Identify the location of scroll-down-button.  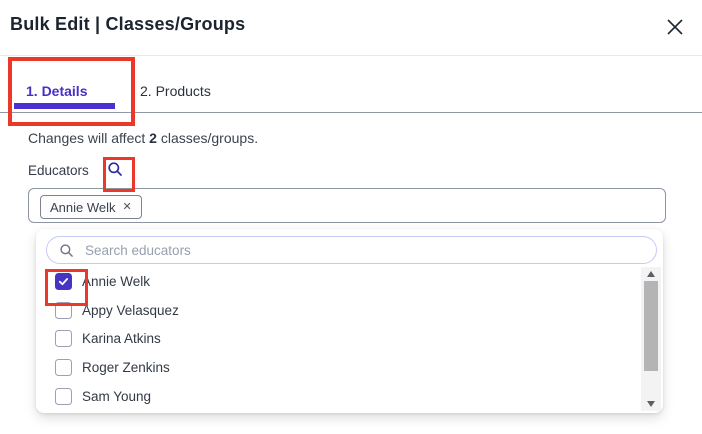
(651, 404).